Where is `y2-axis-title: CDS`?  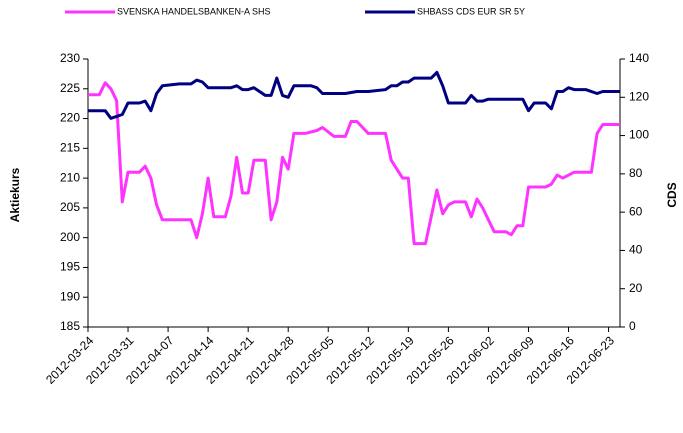
y2-axis-title: CDS is located at coordinates (672, 194).